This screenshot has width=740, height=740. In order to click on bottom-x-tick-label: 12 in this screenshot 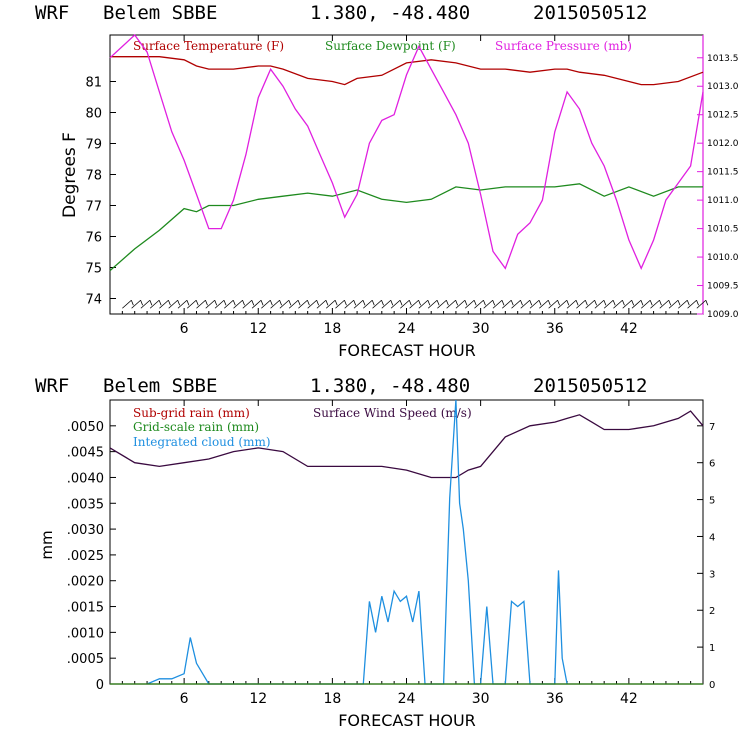, I will do `click(258, 699)`.